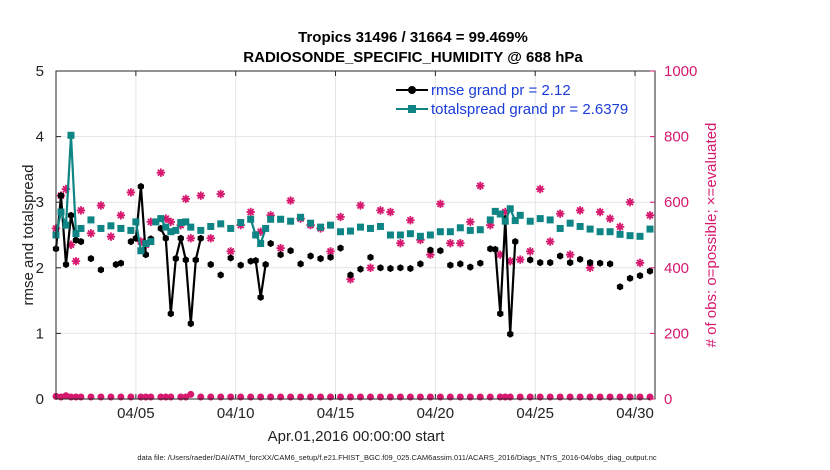 This screenshot has height=470, width=830. I want to click on nobs-possible-point, so click(191, 394).